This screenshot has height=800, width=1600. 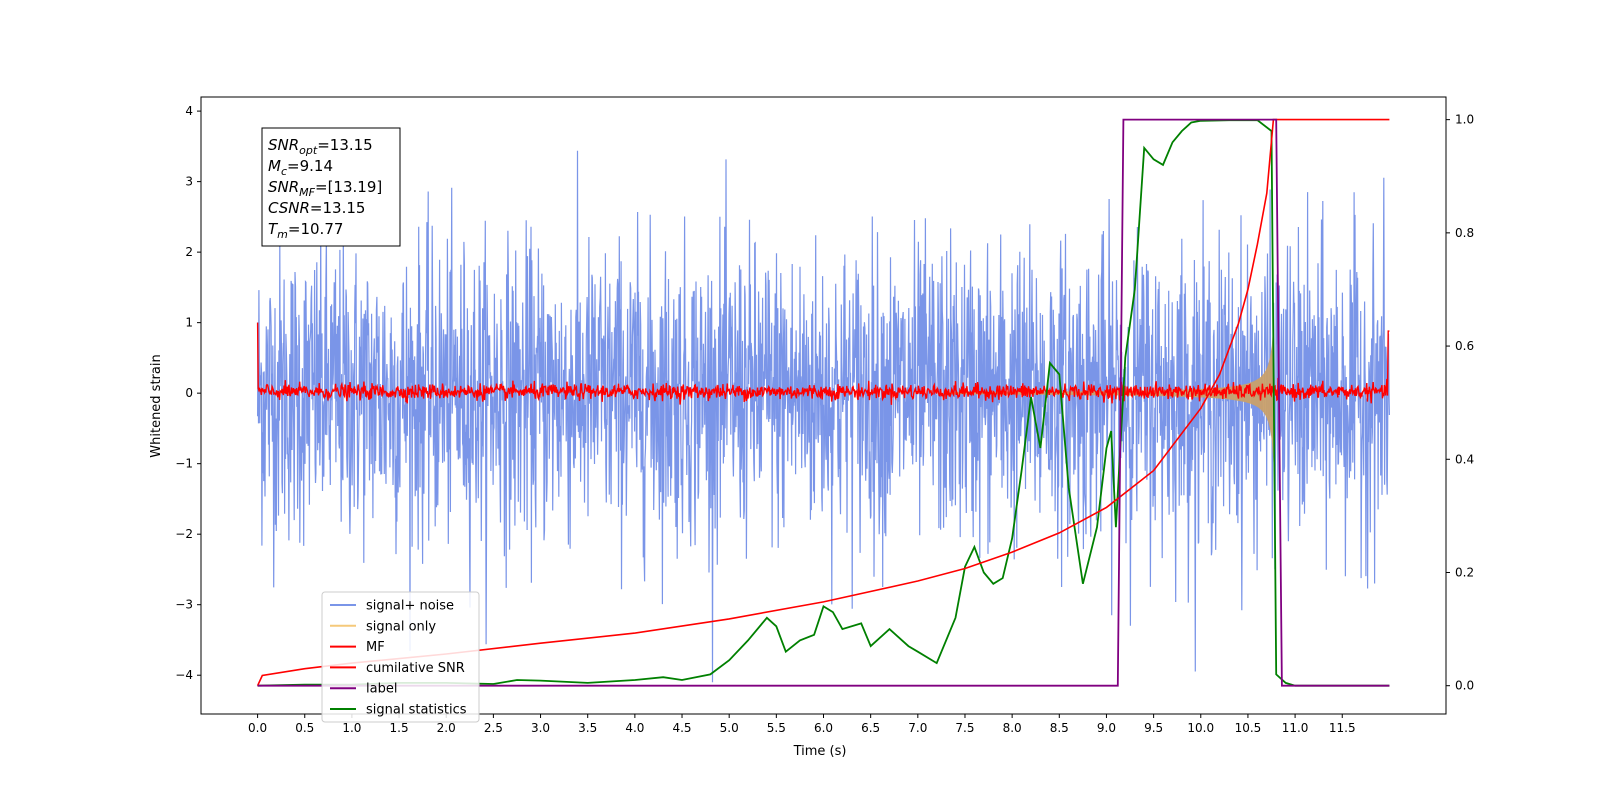 What do you see at coordinates (1464, 120) in the screenshot?
I see `y2-tick-label: 1.0` at bounding box center [1464, 120].